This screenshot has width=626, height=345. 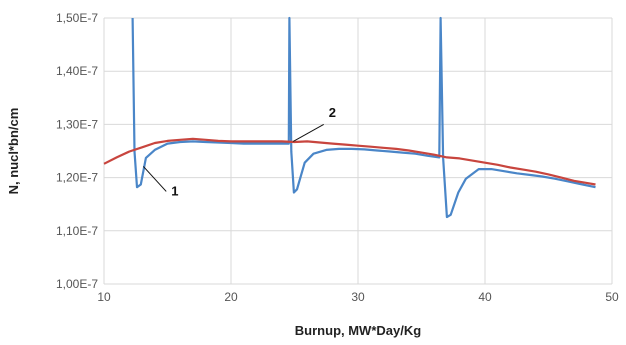 I want to click on annotations: 12, so click(x=239, y=152).